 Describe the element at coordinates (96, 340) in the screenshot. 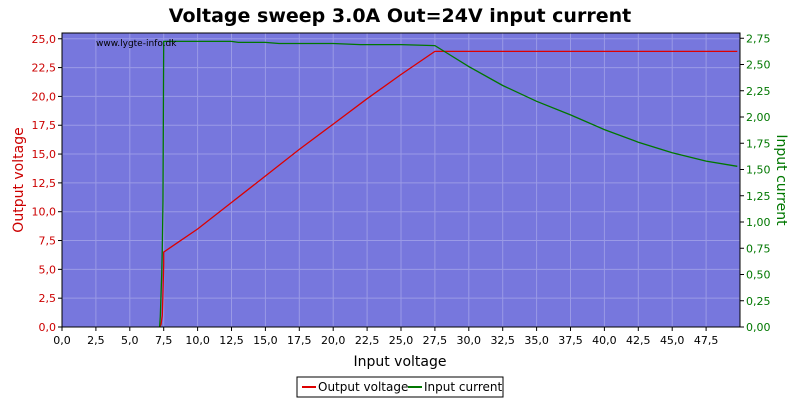

I see `x-tick-label: 2,5` at that location.